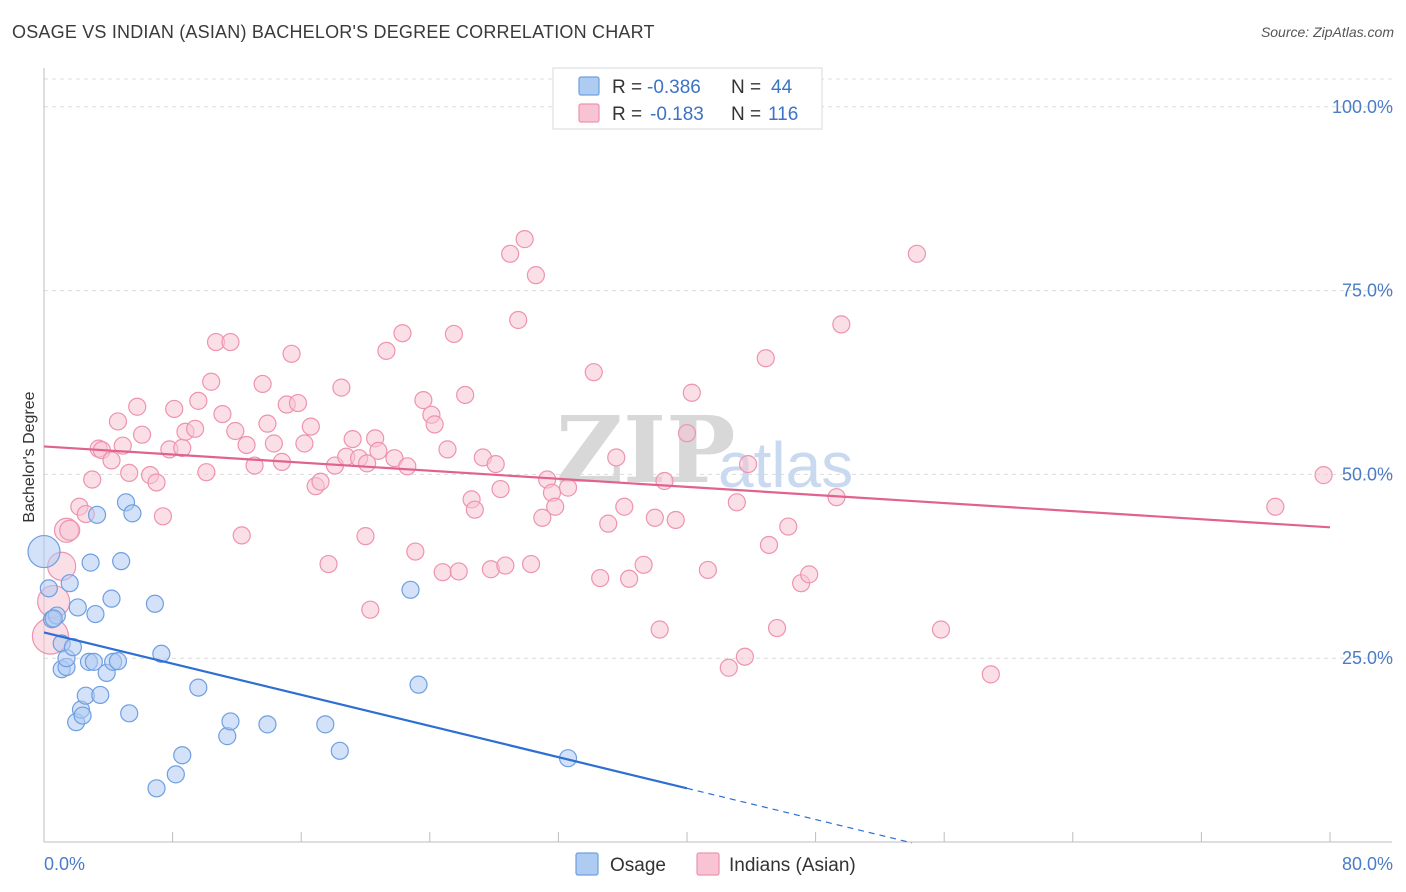 The image size is (1406, 892). I want to click on watermark: ZIP atlas, so click(704, 450).